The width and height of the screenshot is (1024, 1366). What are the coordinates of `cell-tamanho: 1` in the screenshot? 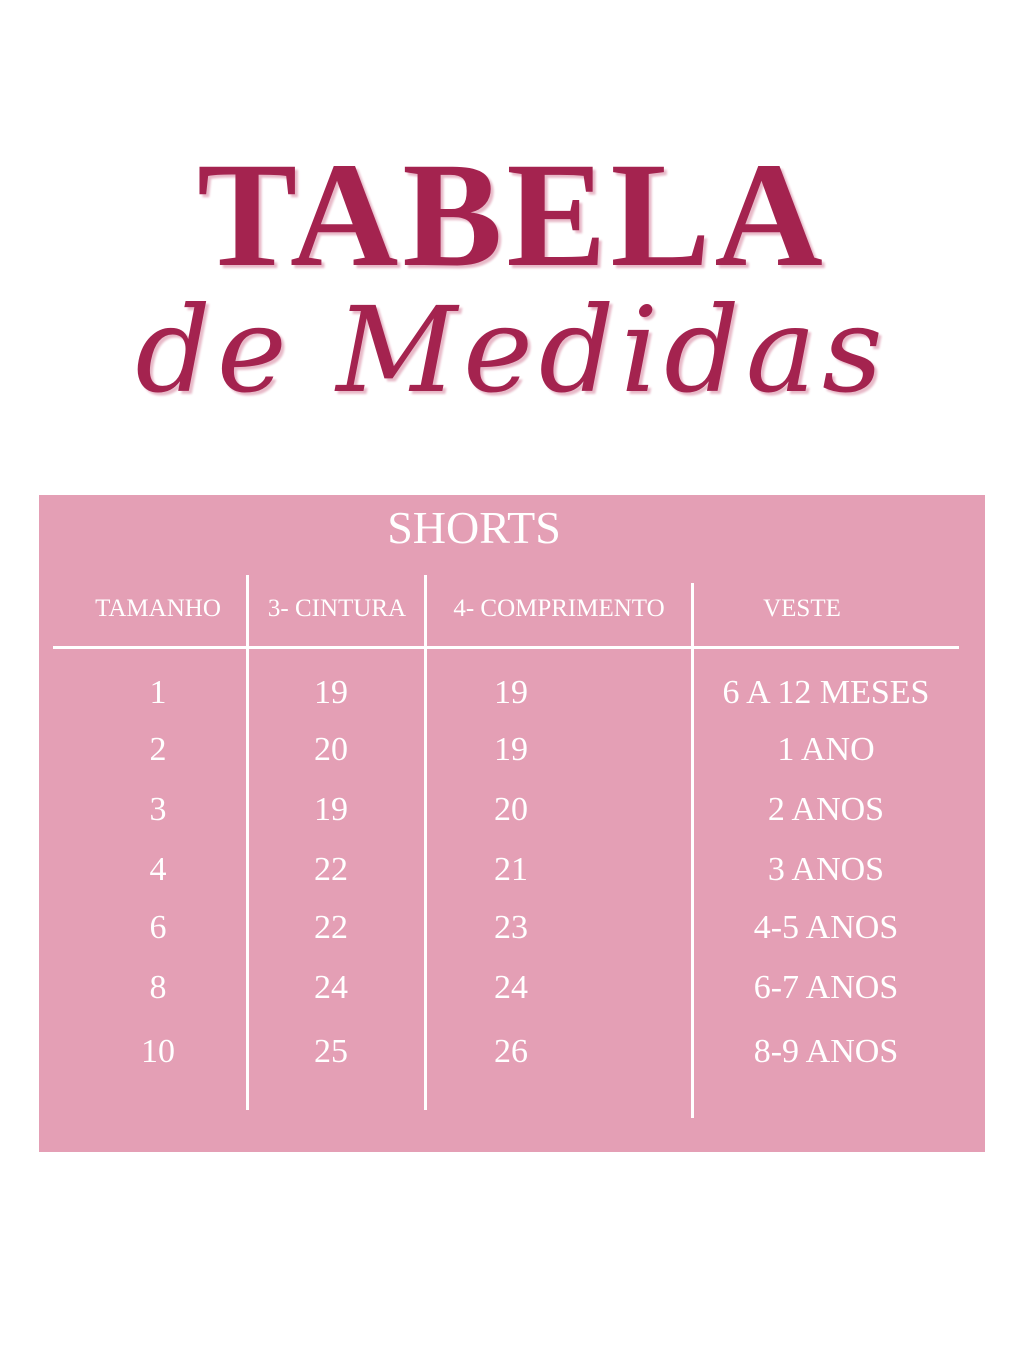 It's located at (158, 692).